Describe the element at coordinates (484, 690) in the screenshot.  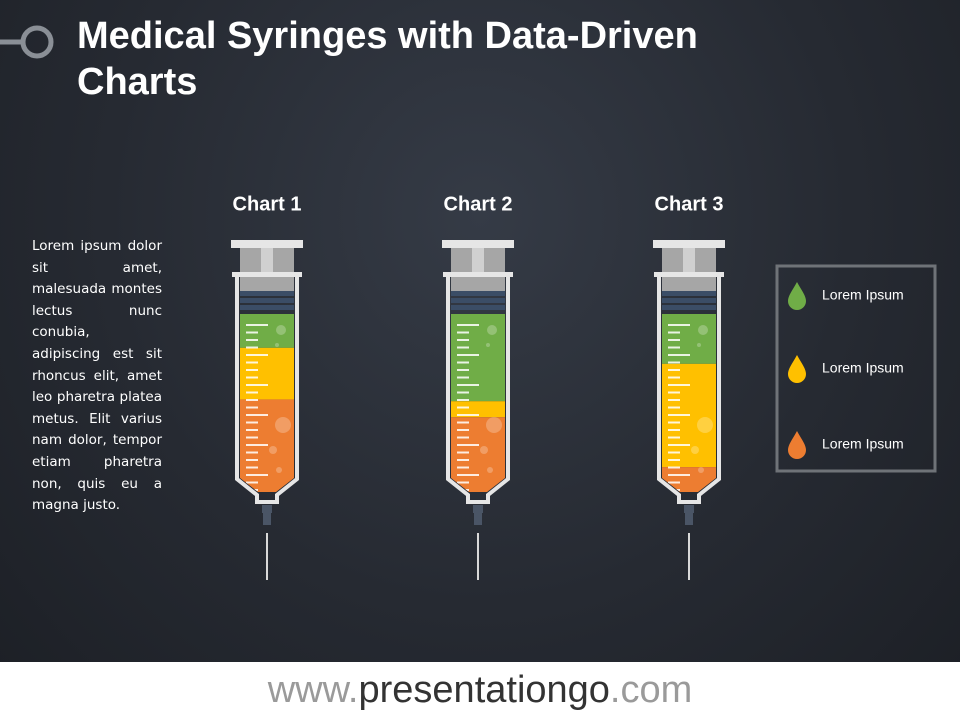
I see `footer-name: presentationgo` at that location.